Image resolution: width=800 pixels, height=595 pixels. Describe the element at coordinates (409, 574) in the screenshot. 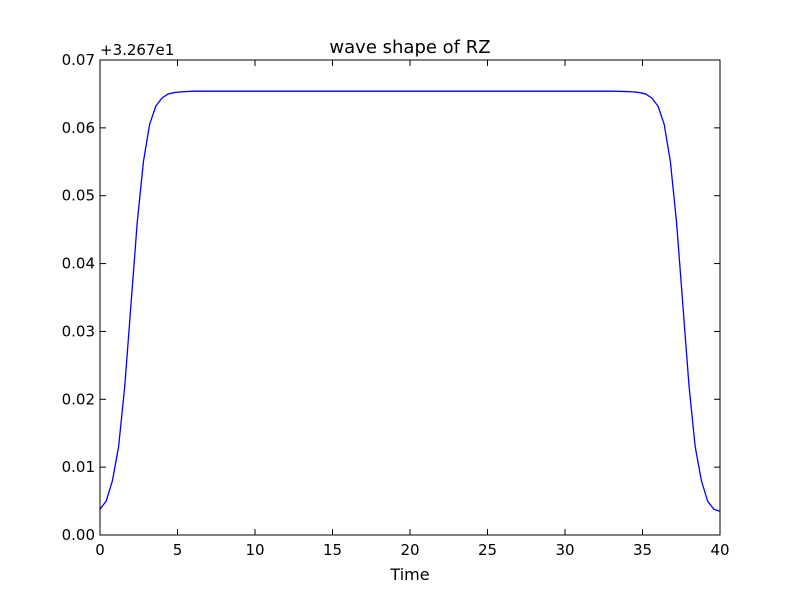

I see `x-axis-label: Time` at that location.